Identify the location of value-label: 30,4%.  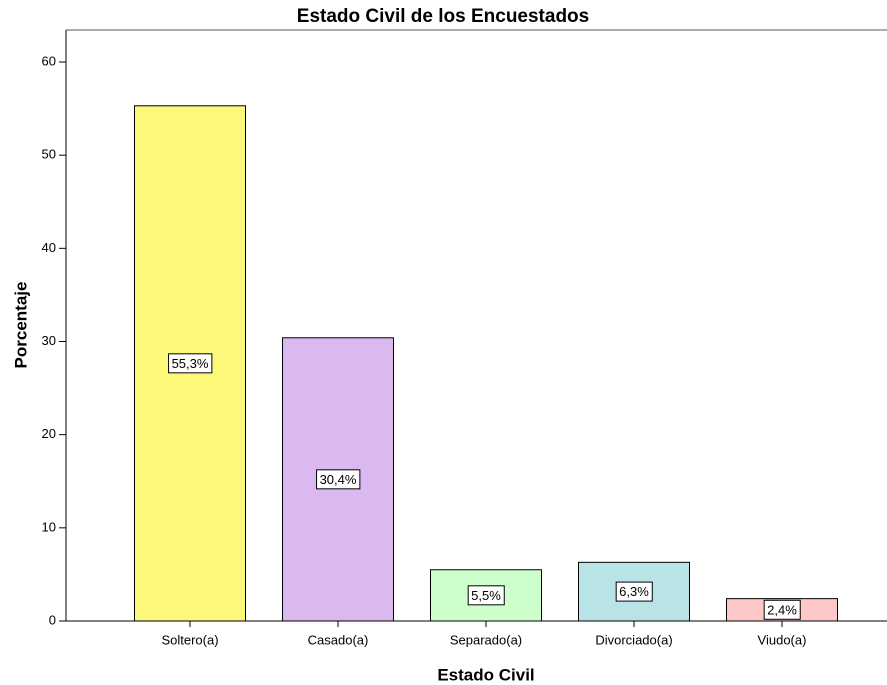
(338, 479).